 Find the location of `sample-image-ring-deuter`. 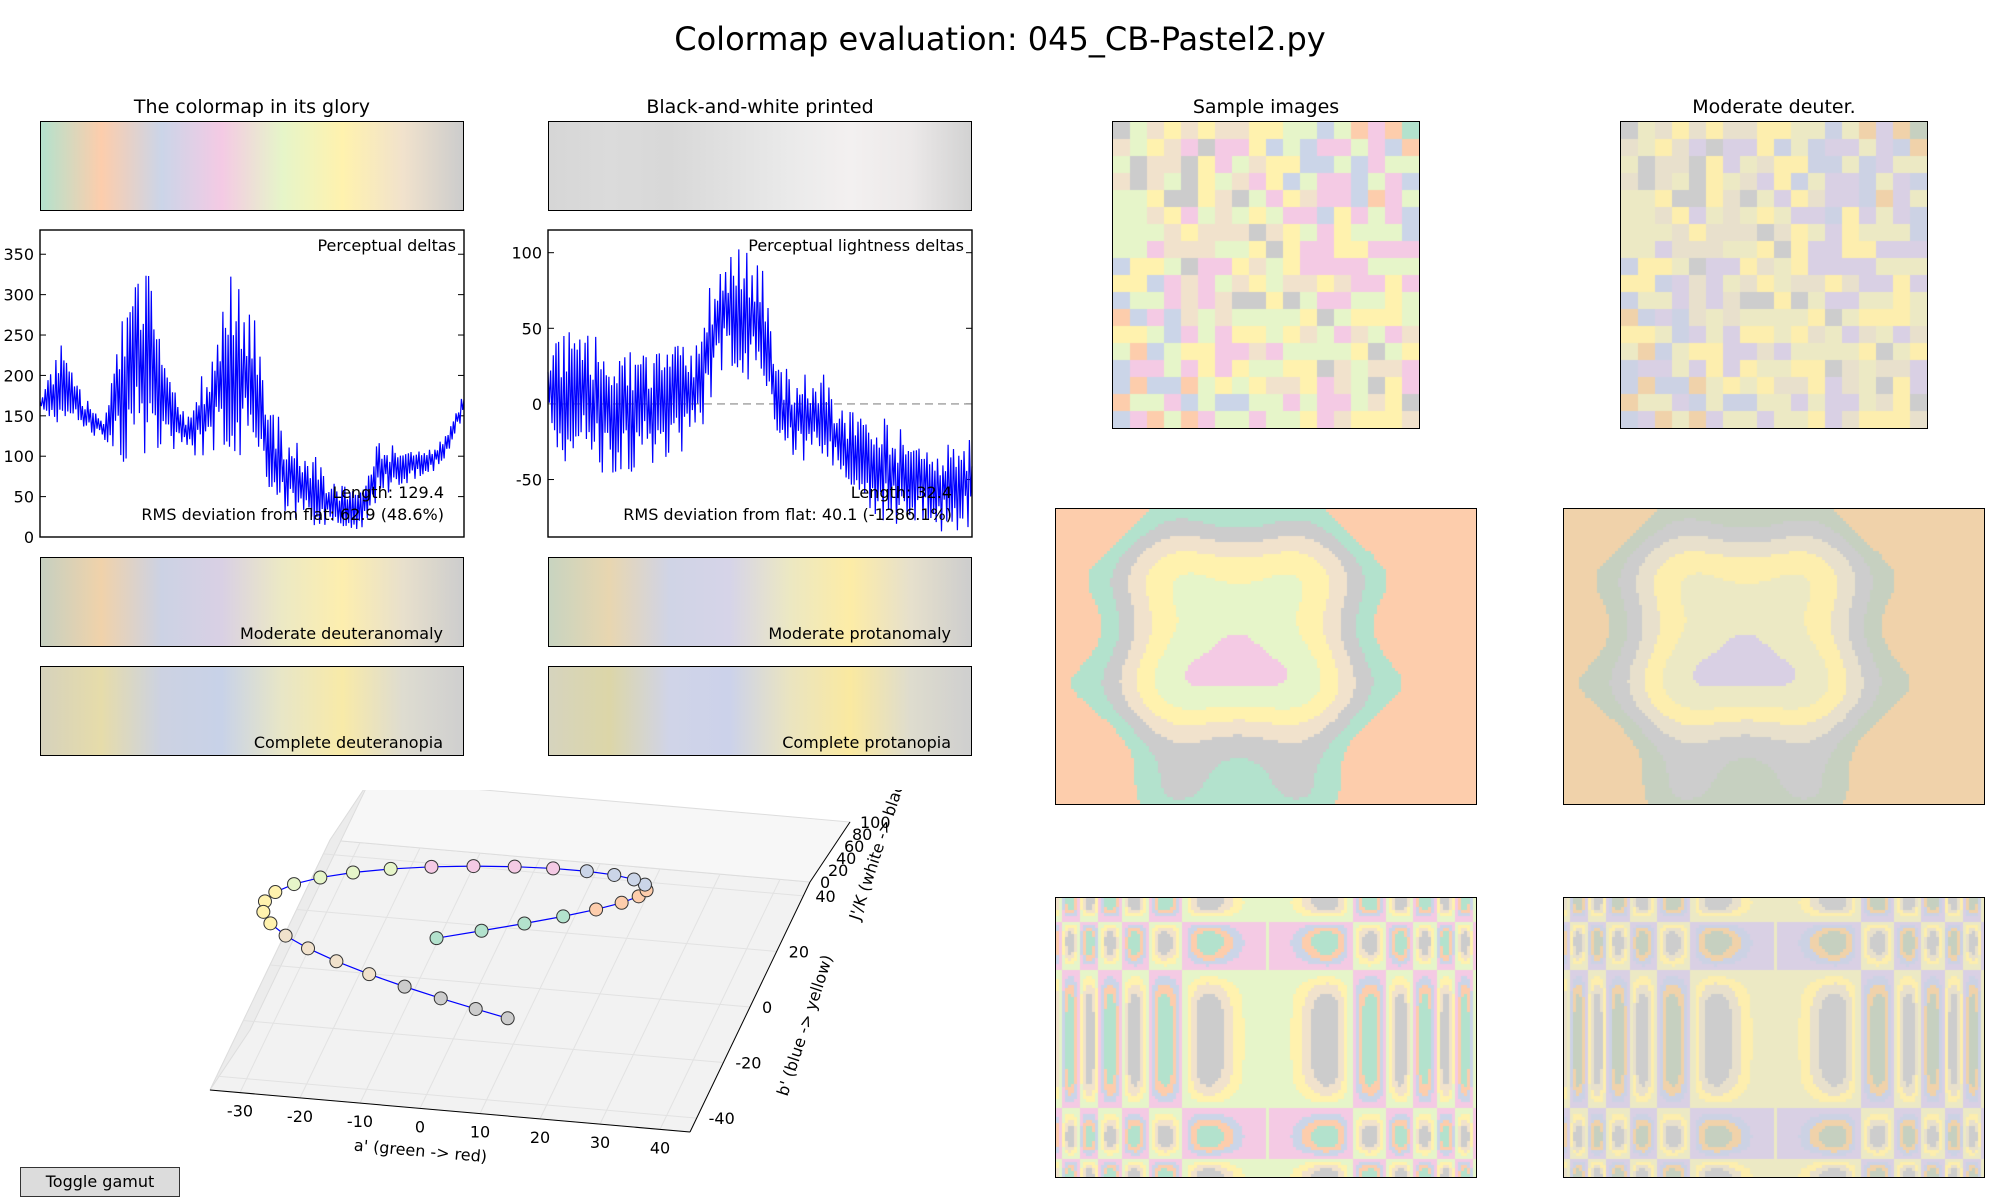

sample-image-ring-deuter is located at coordinates (1774, 656).